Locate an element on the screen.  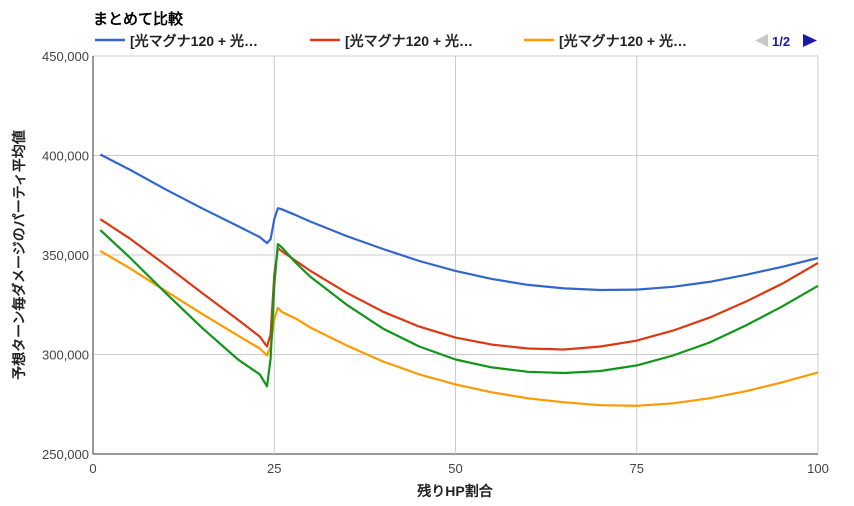
chart-title: まとめて比較 is located at coordinates (138, 19).